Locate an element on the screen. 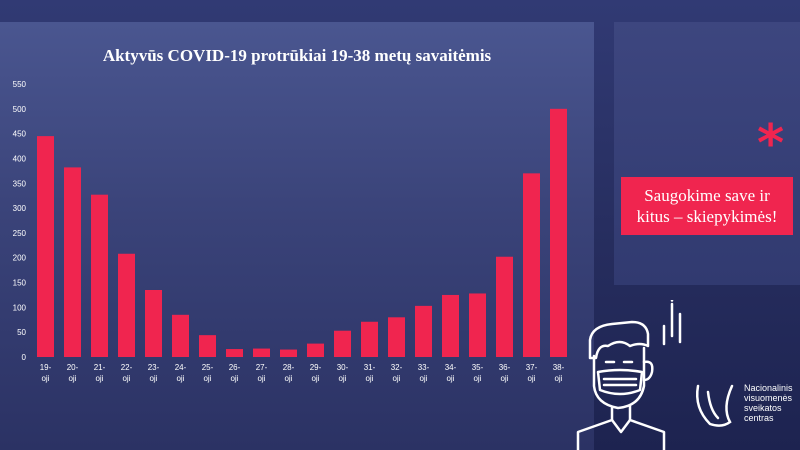  x-tick-label: 36- oji is located at coordinates (505, 373).